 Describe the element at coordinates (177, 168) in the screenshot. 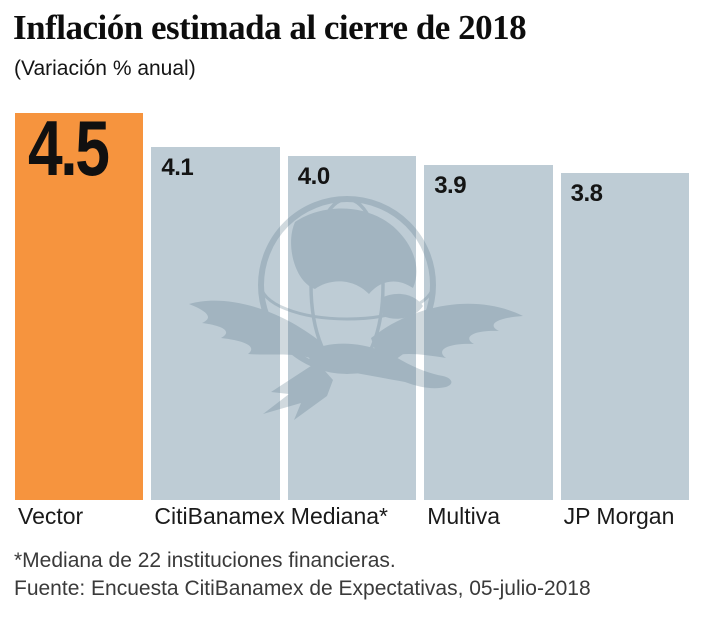

I see `bar-value-label: 4.1` at that location.